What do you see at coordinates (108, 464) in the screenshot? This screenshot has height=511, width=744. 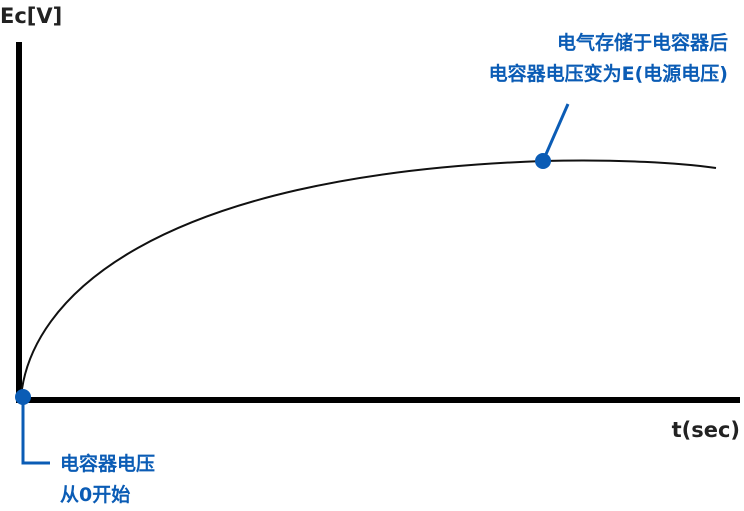 I see `start-annotation-line: 电容器电压` at bounding box center [108, 464].